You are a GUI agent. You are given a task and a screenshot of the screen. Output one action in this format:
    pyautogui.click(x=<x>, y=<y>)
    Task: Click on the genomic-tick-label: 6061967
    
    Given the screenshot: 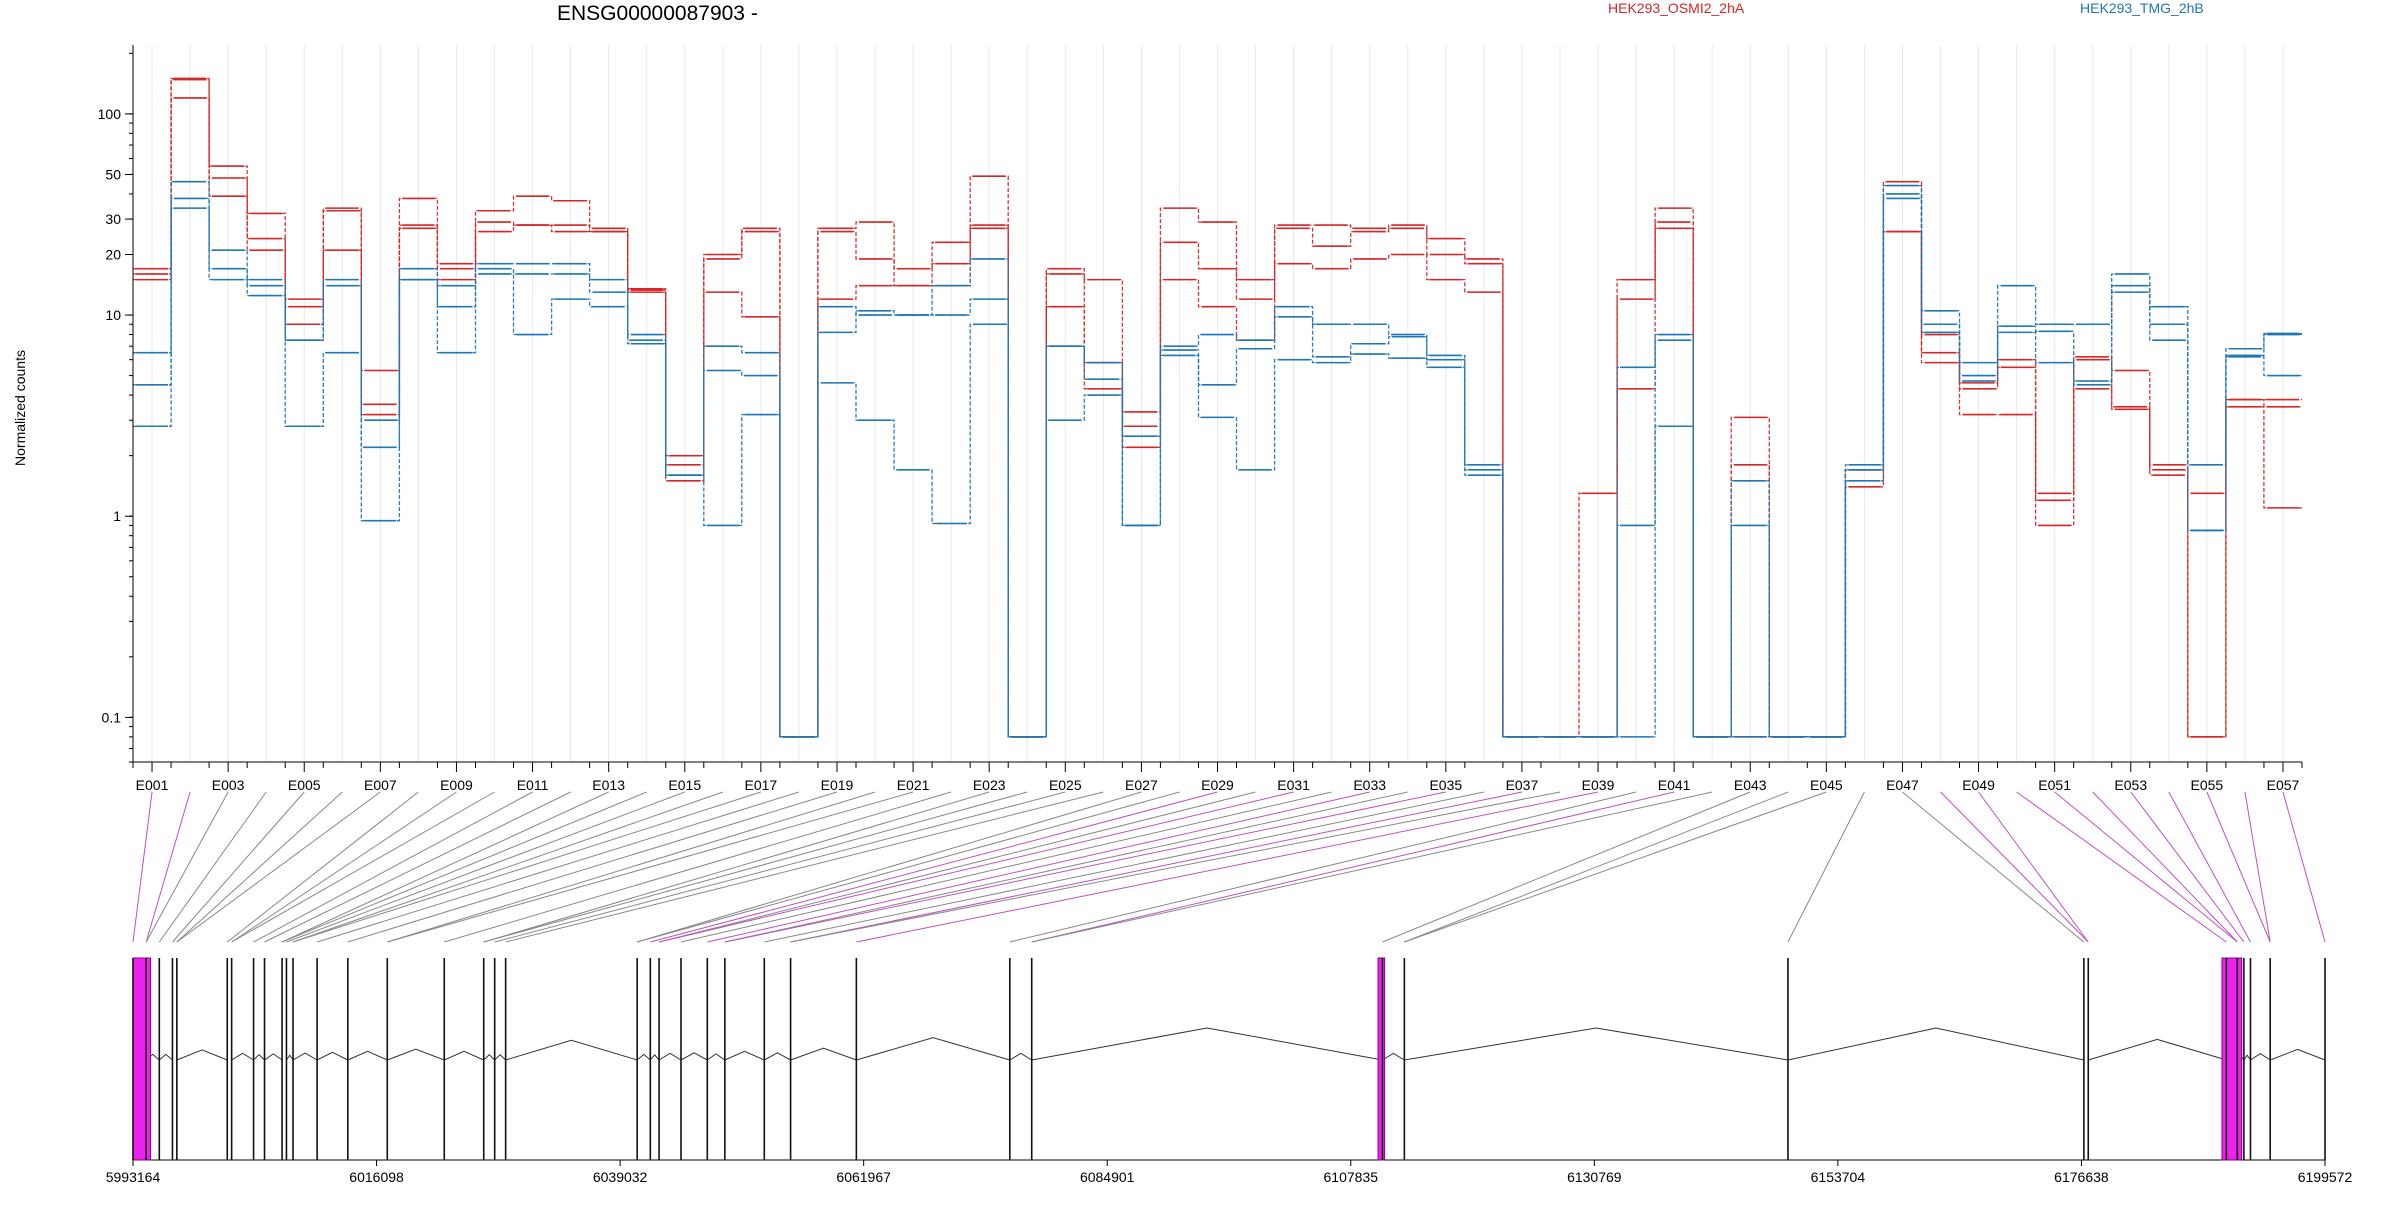 What is the action you would take?
    pyautogui.click(x=863, y=1177)
    